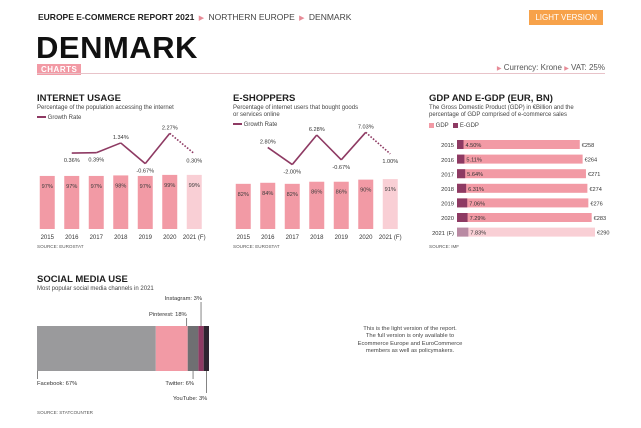 Image resolution: width=641 pixels, height=428 pixels. Describe the element at coordinates (194, 162) in the screenshot. I see `internet-growth-label: 0.30%` at that location.